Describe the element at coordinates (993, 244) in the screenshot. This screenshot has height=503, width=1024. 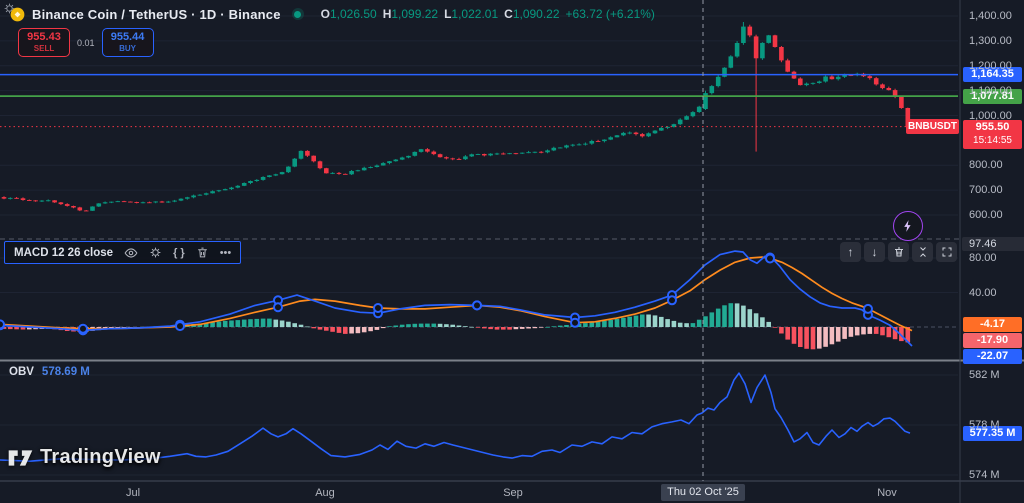
I see `macd-scale-top-value: 97.46` at that location.